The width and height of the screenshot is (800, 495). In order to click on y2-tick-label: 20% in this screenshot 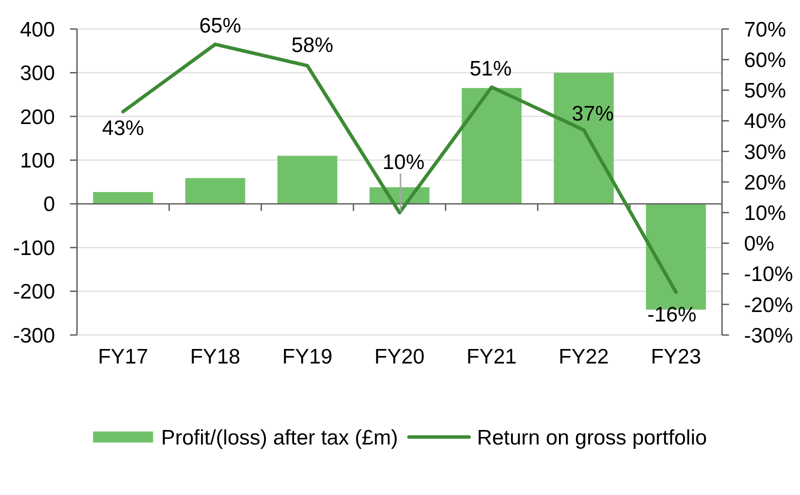, I will do `click(765, 182)`.